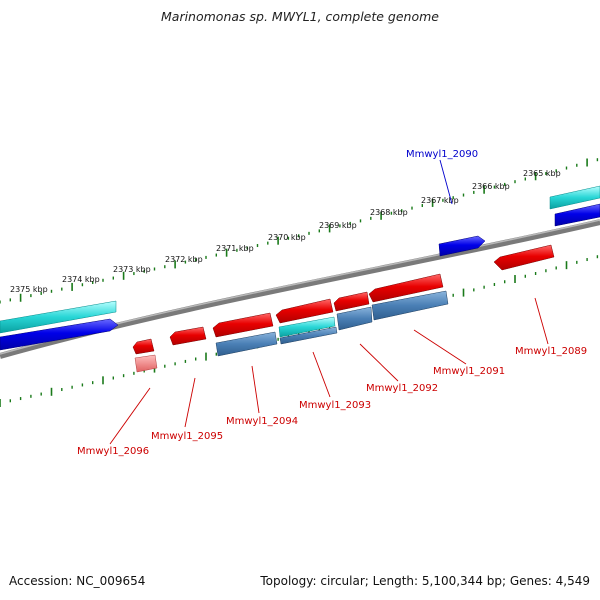  Describe the element at coordinates (113, 451) in the screenshot. I see `gene-label: Mmwyl1_2096` at that location.